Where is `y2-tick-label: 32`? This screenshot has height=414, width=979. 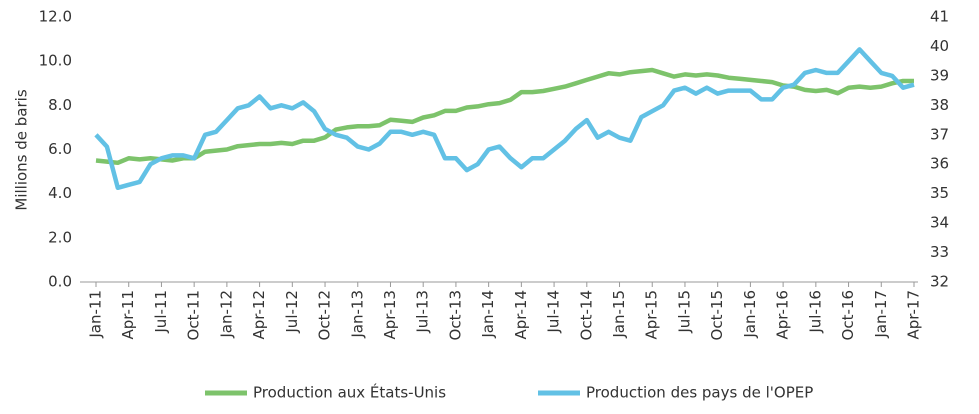
y2-tick-label: 32 is located at coordinates (939, 282).